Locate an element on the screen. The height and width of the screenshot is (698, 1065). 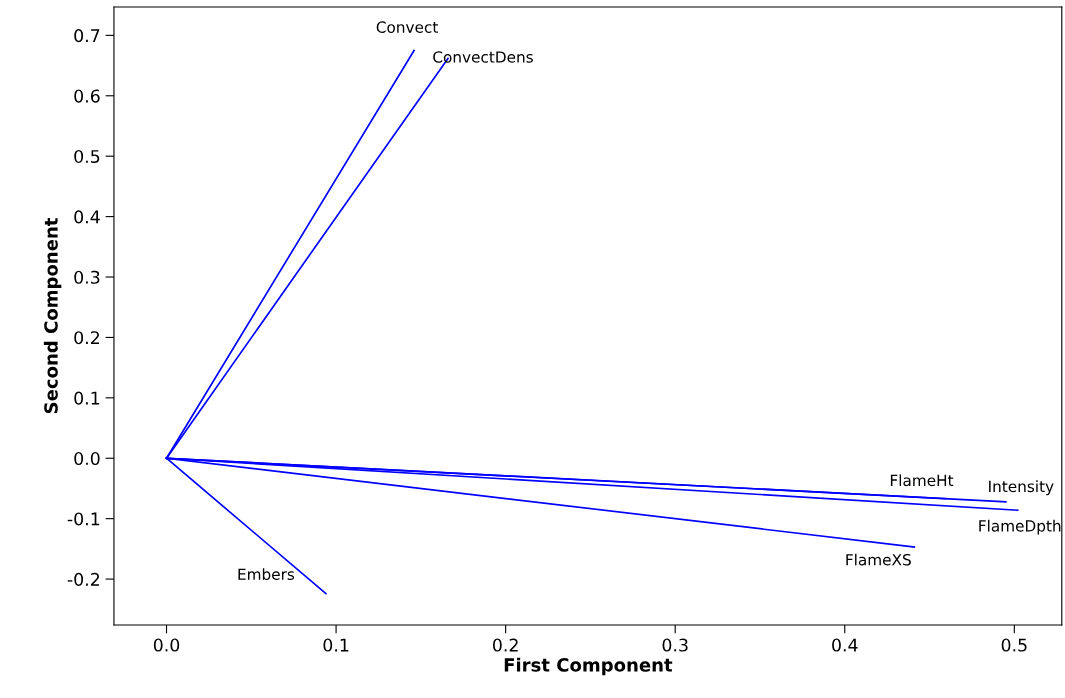
x-axis-title: First Component is located at coordinates (588, 666).